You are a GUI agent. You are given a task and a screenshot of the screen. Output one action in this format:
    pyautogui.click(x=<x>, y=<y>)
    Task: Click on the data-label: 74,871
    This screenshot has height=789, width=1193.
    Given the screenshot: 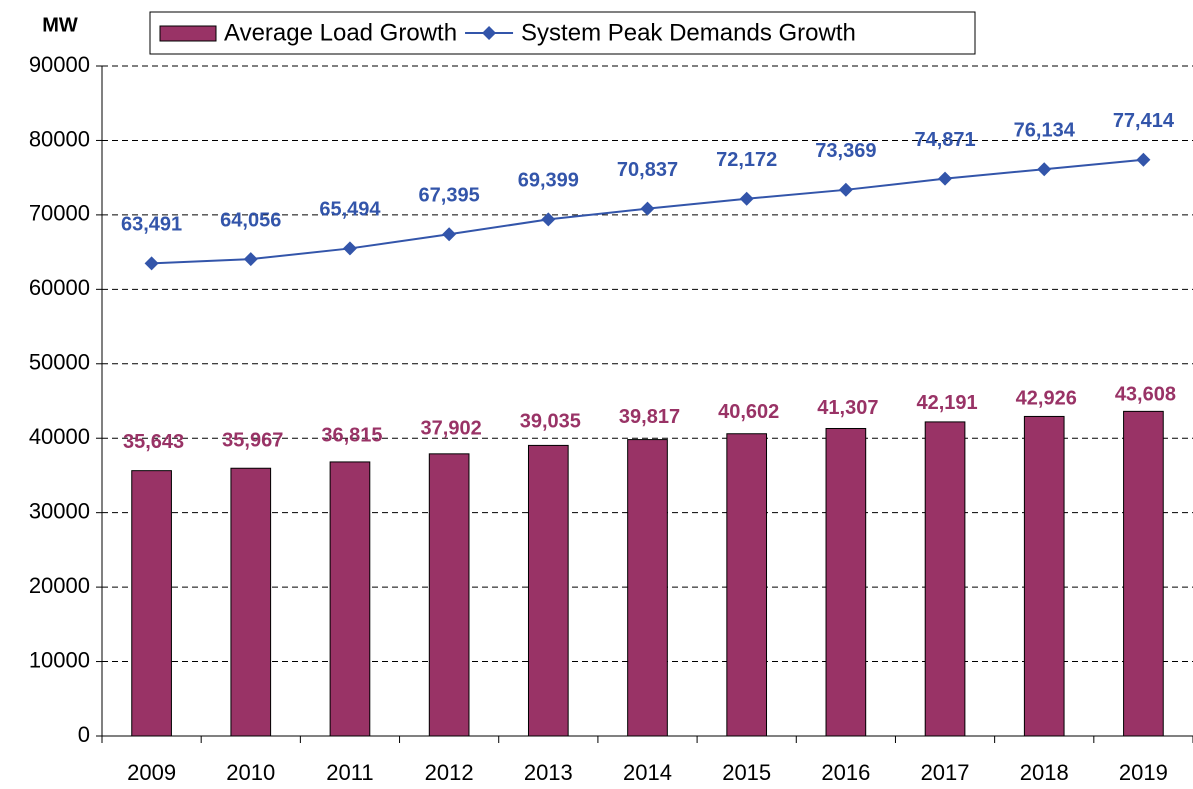 What is the action you would take?
    pyautogui.click(x=944, y=140)
    